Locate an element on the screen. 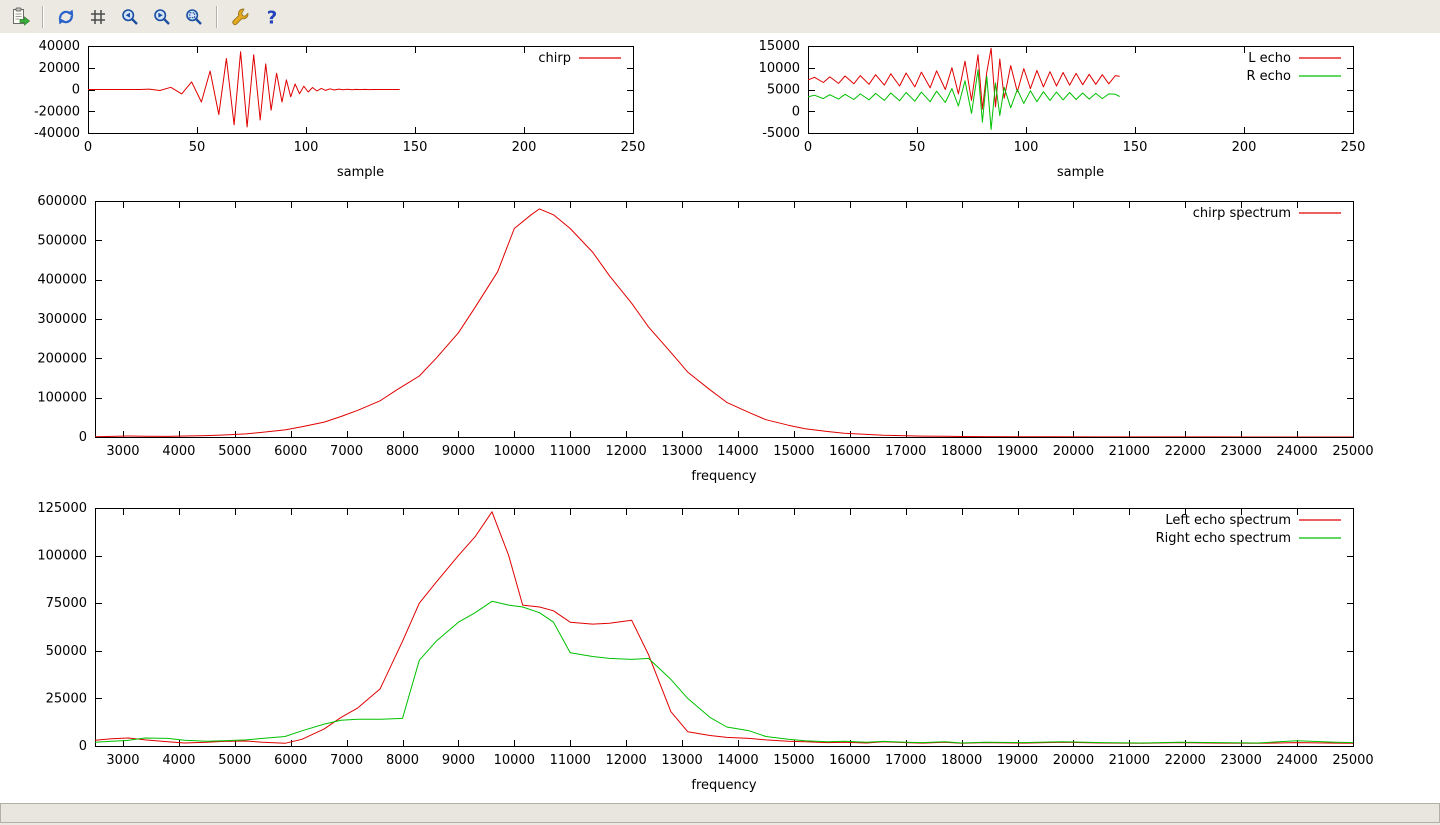 This screenshot has width=1440, height=825. y-tick-label: 125000 is located at coordinates (62, 508).